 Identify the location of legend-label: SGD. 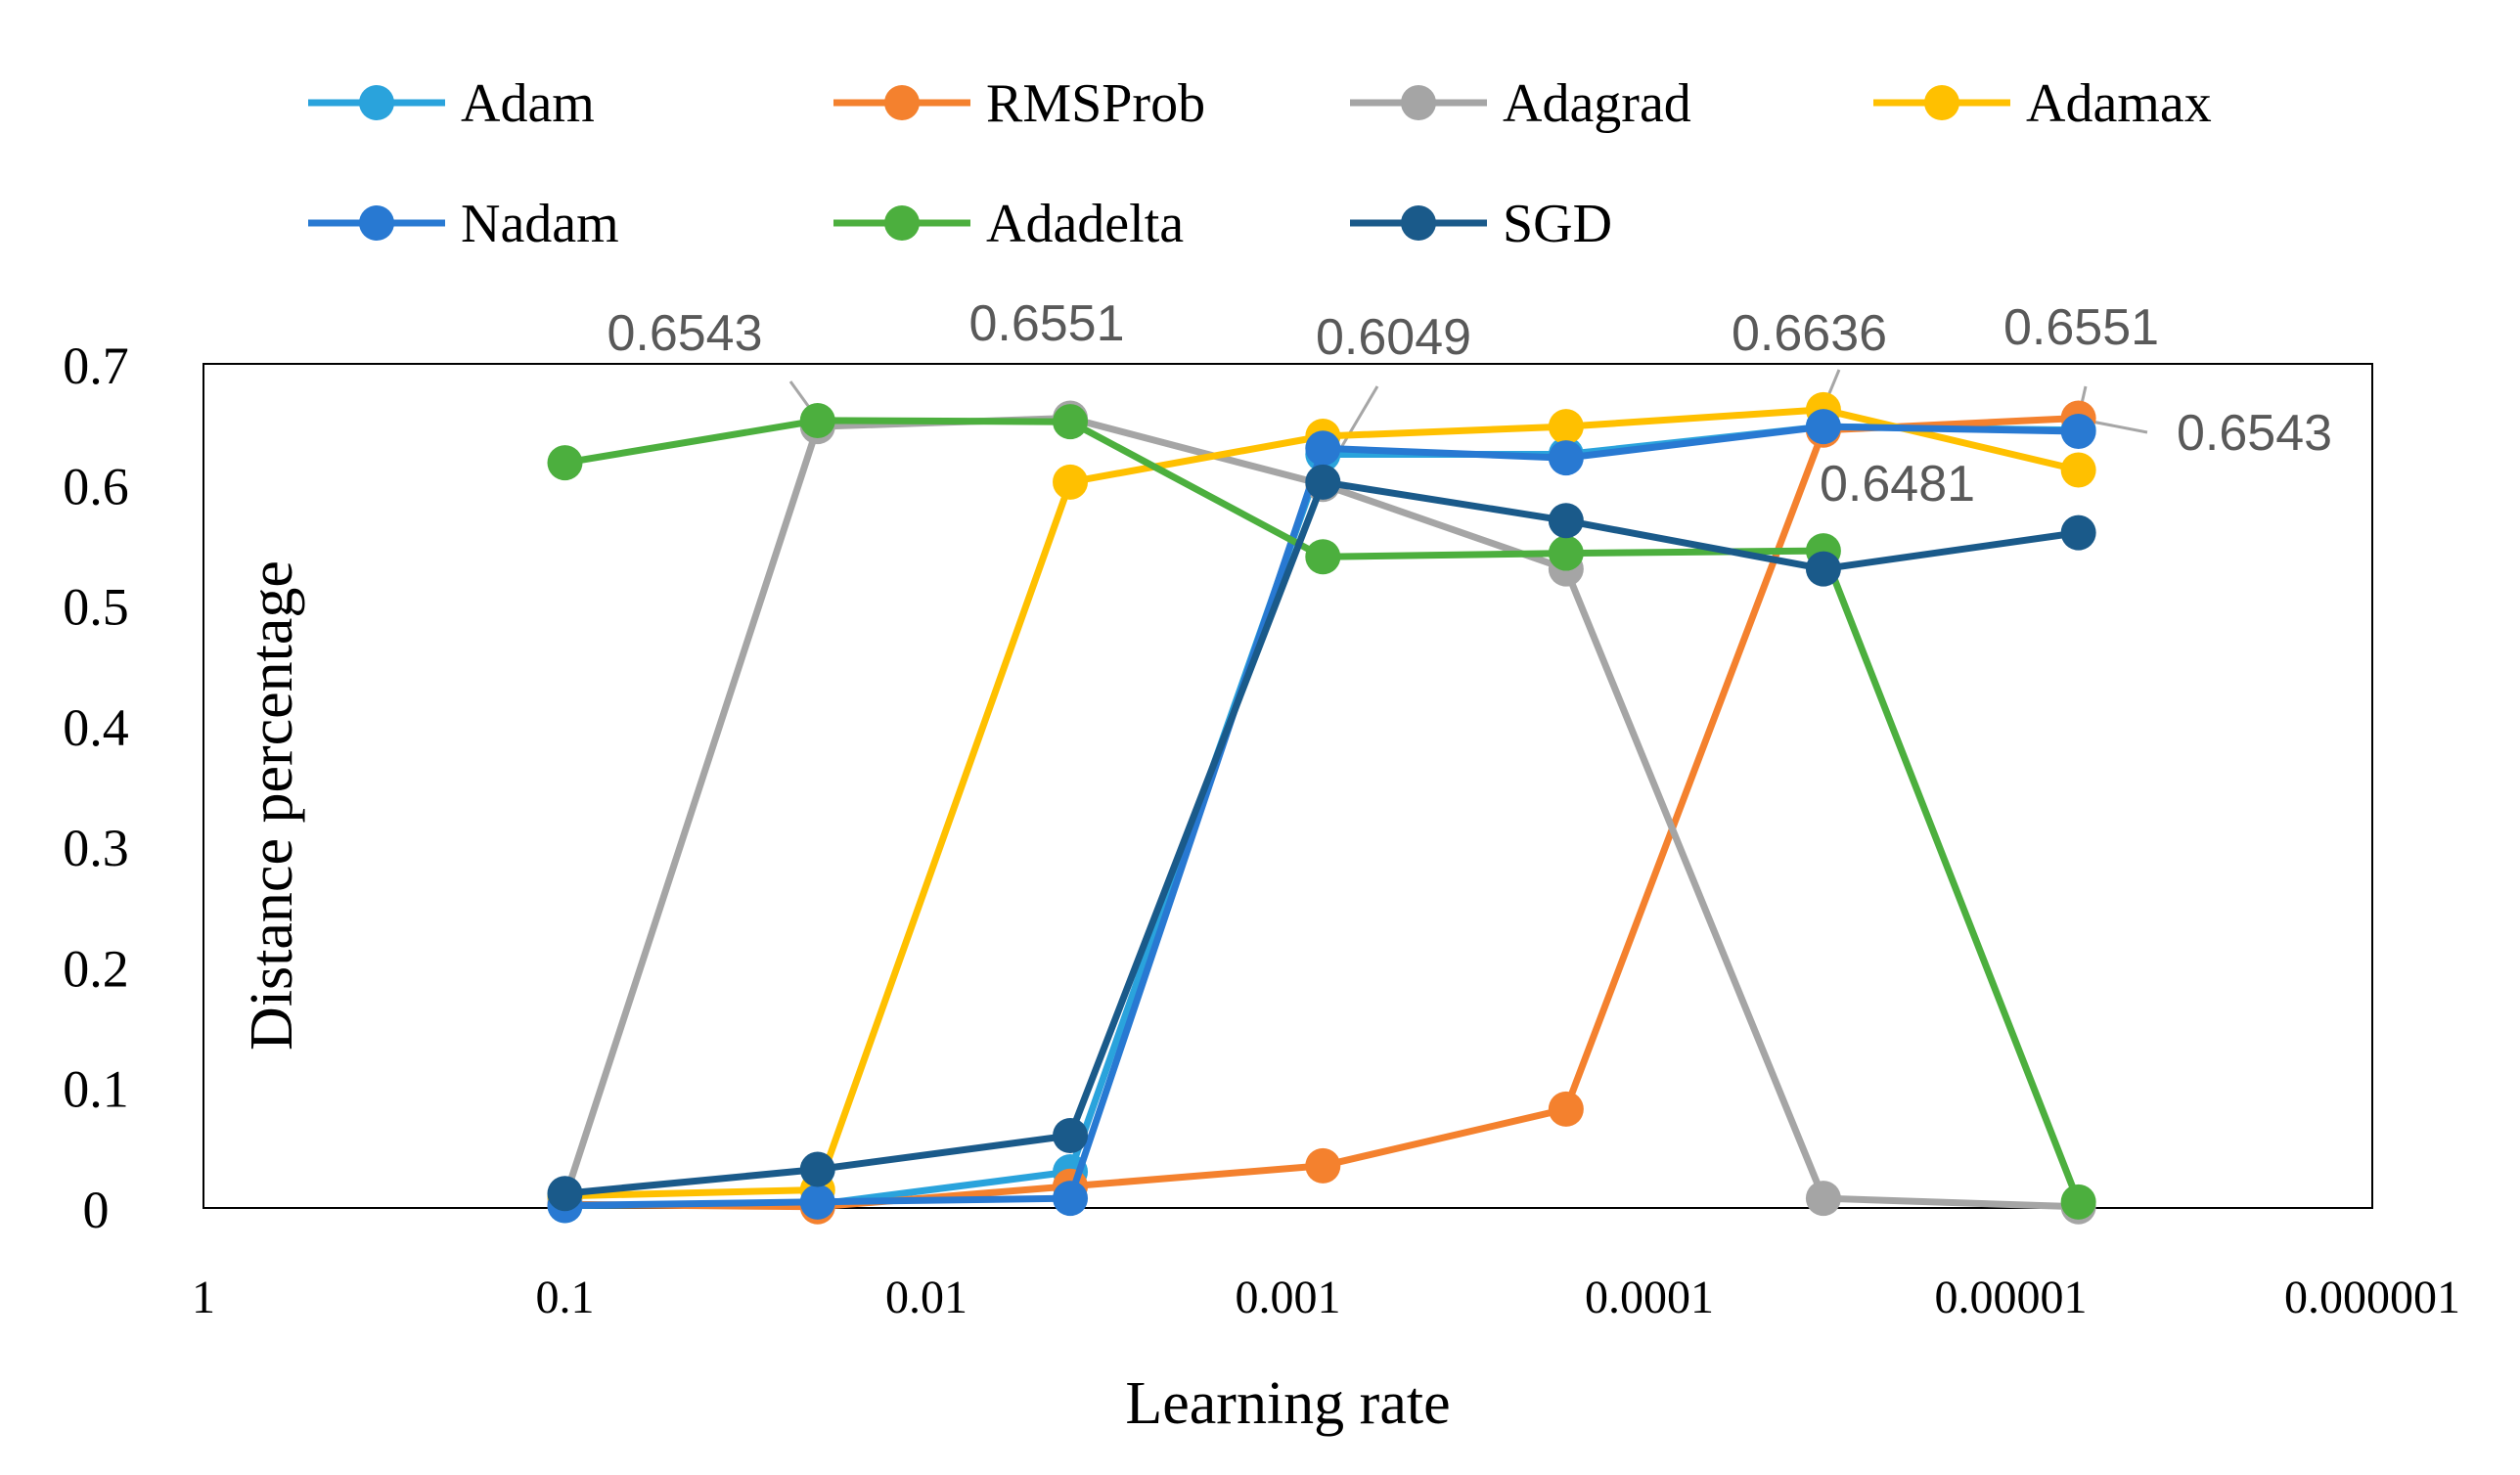
(1557, 224).